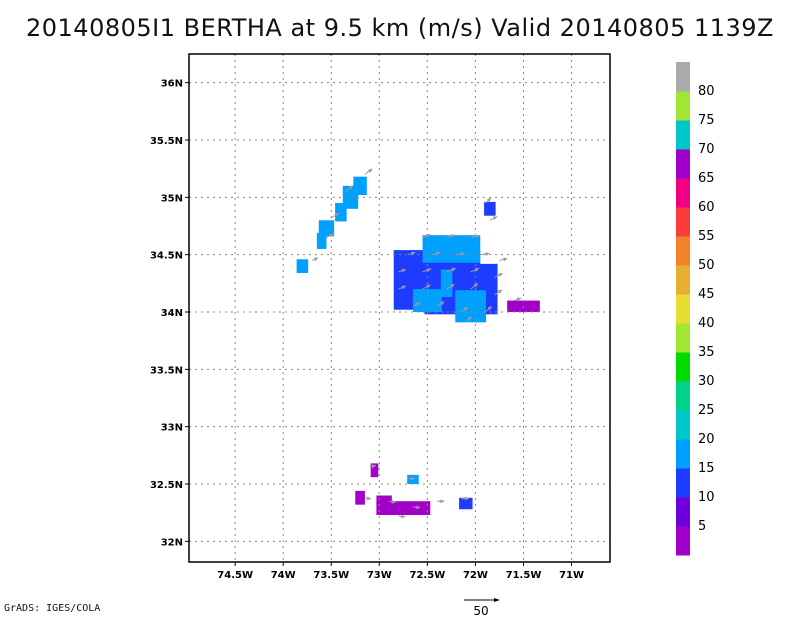  What do you see at coordinates (706, 294) in the screenshot?
I see `color-bar-label: 45` at bounding box center [706, 294].